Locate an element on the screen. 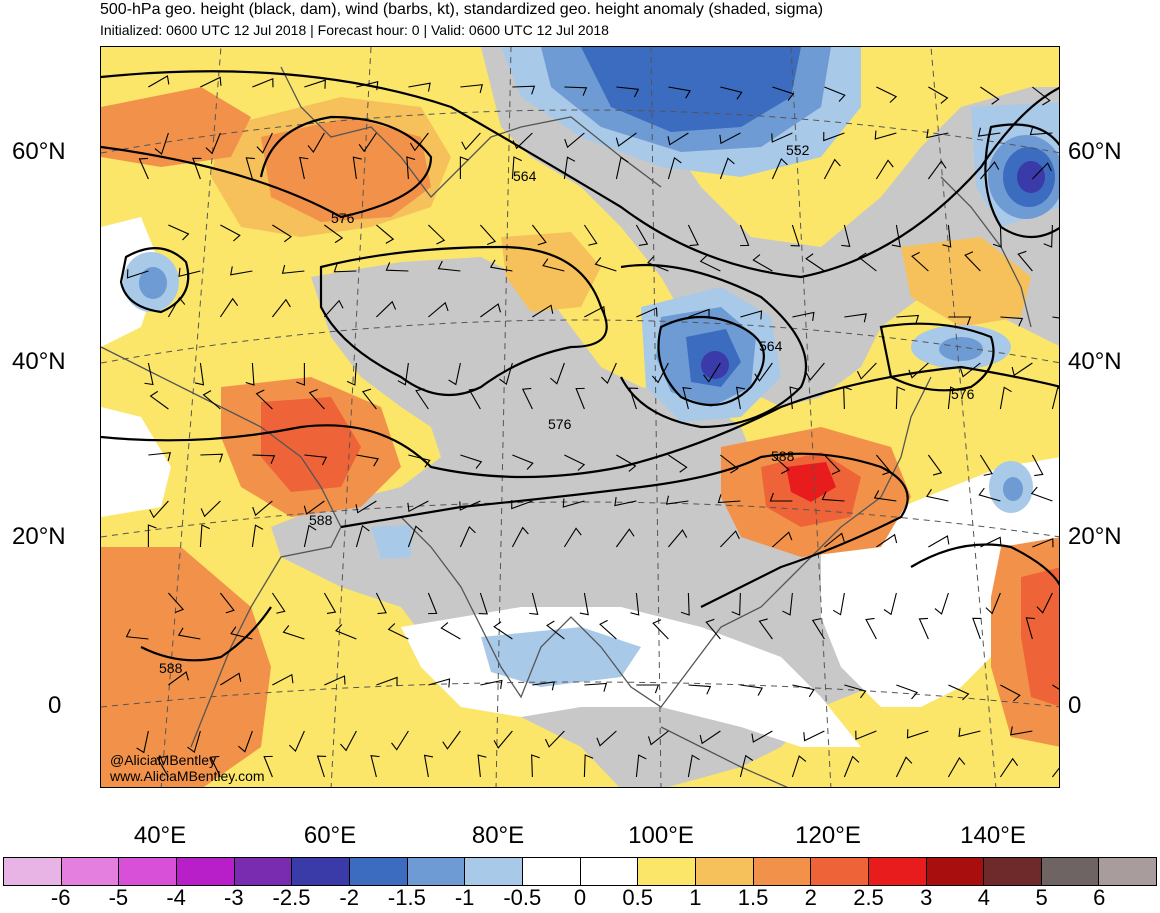 The height and width of the screenshot is (913, 1160). contour-label: 588 is located at coordinates (171, 668).